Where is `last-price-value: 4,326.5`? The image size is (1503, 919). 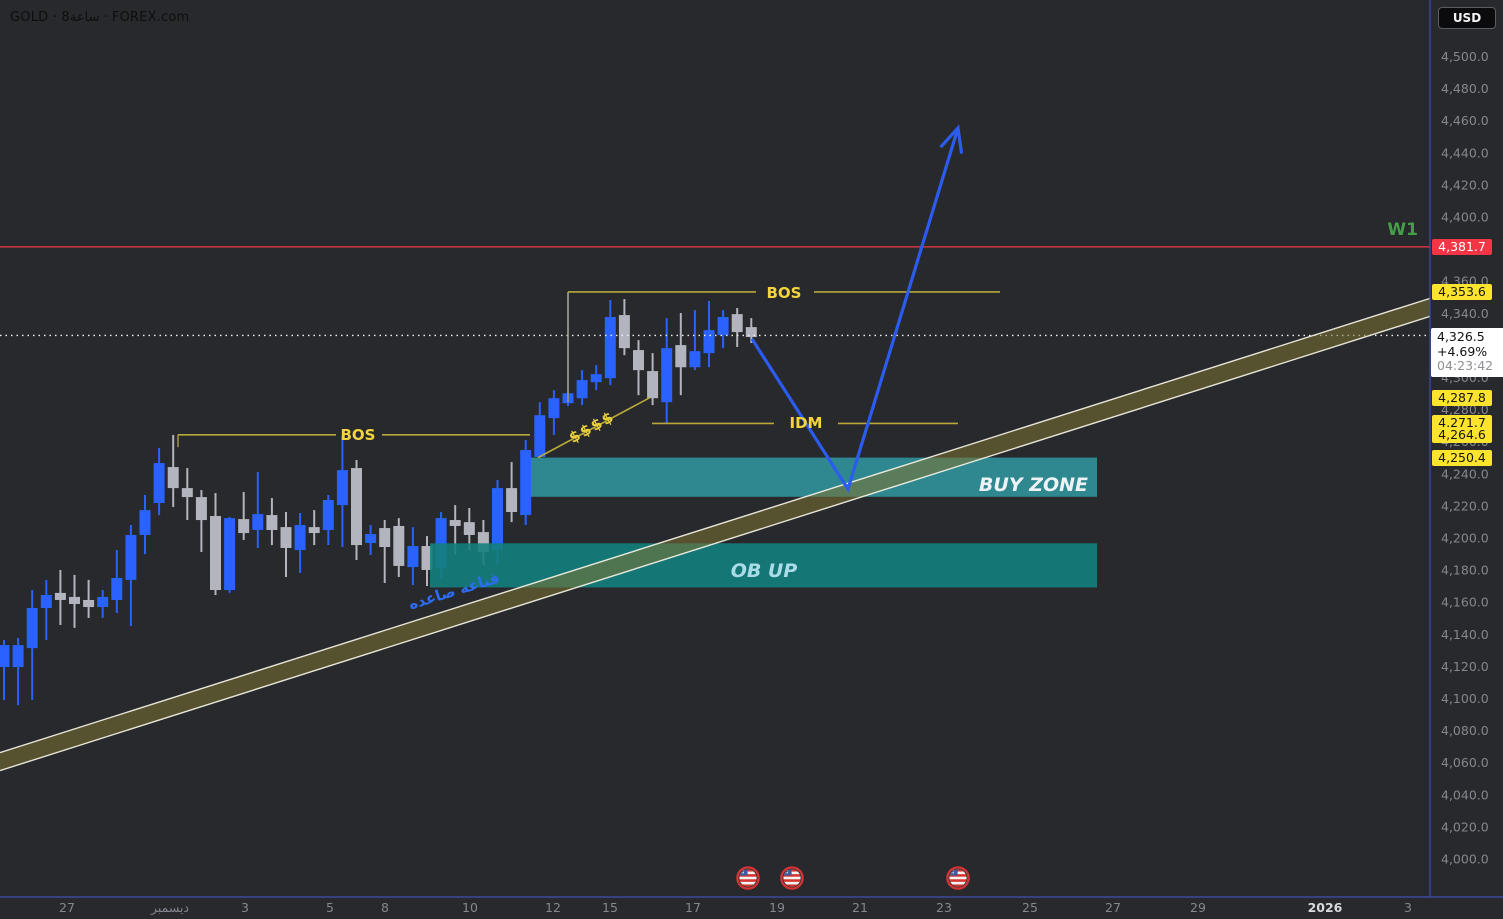
last-price-value: 4,326.5 is located at coordinates (1461, 336).